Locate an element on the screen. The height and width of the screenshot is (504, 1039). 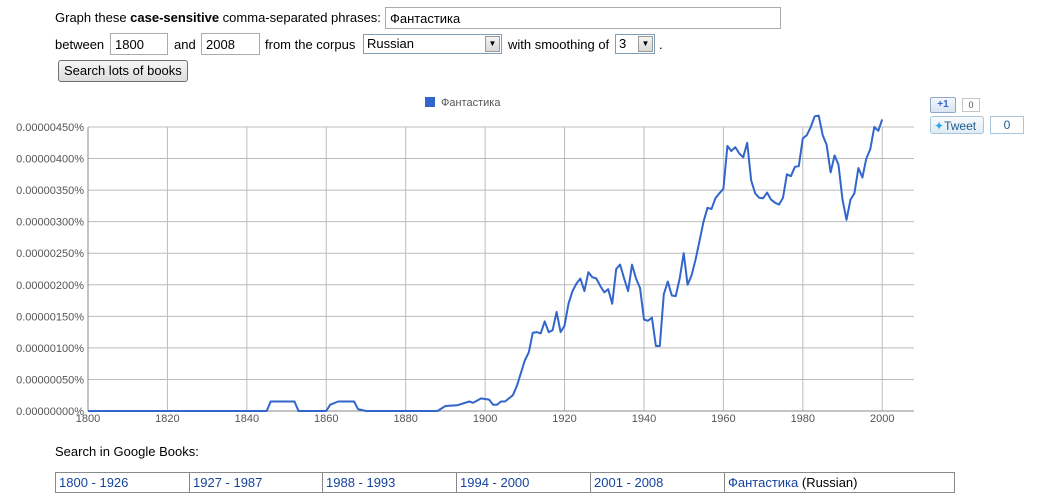
books-range-cell: 2001 - 2008 is located at coordinates (658, 482).